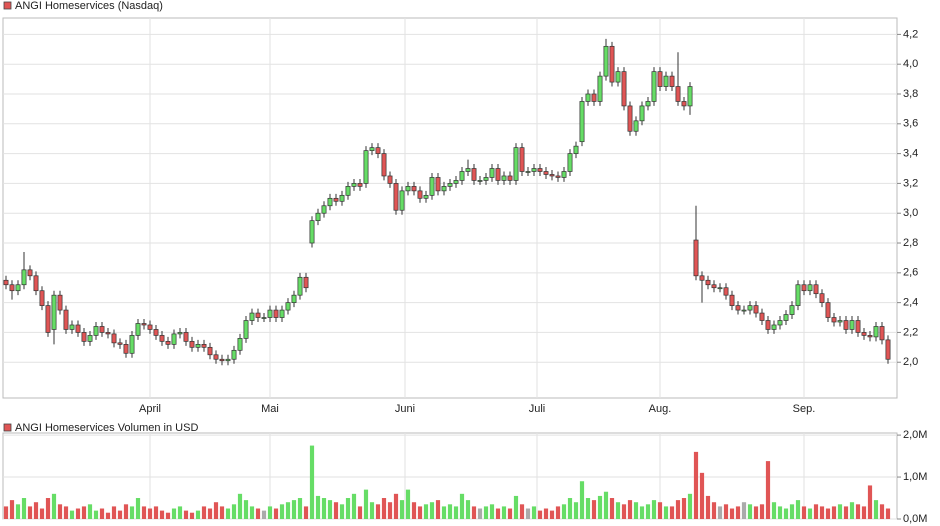 This screenshot has height=526, width=940. What do you see at coordinates (910, 362) in the screenshot?
I see `y-tick-label: 2,0` at bounding box center [910, 362].